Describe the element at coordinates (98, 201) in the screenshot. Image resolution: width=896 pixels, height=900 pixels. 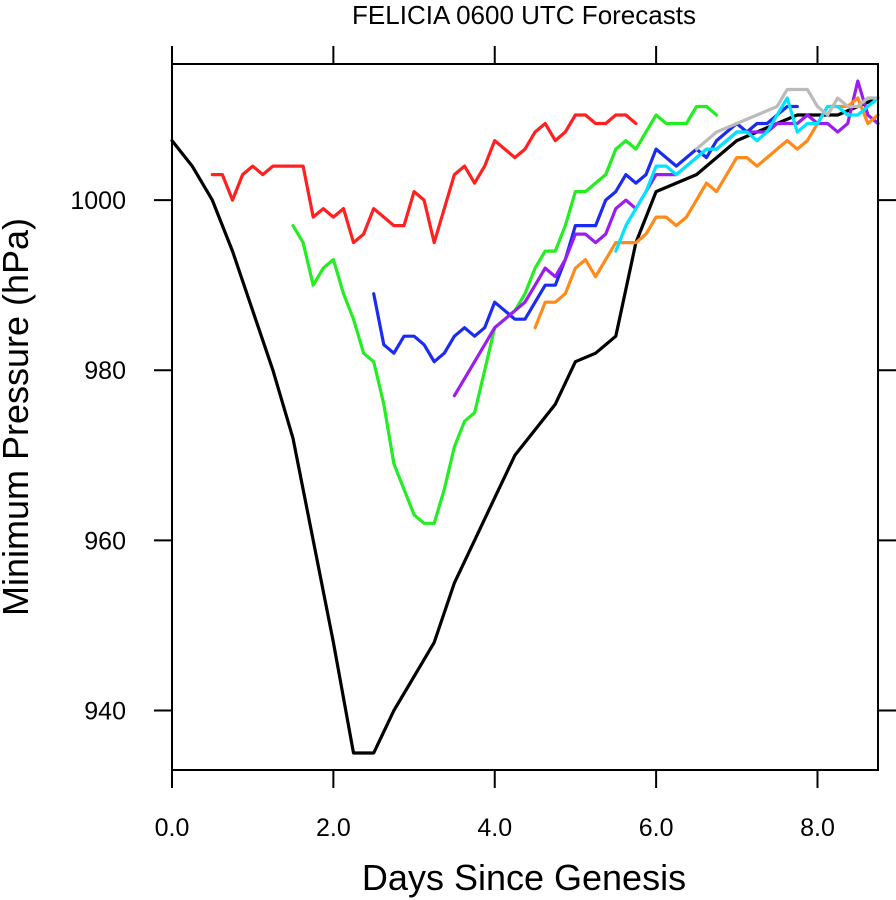
I see `y-tick-label: 1000` at that location.